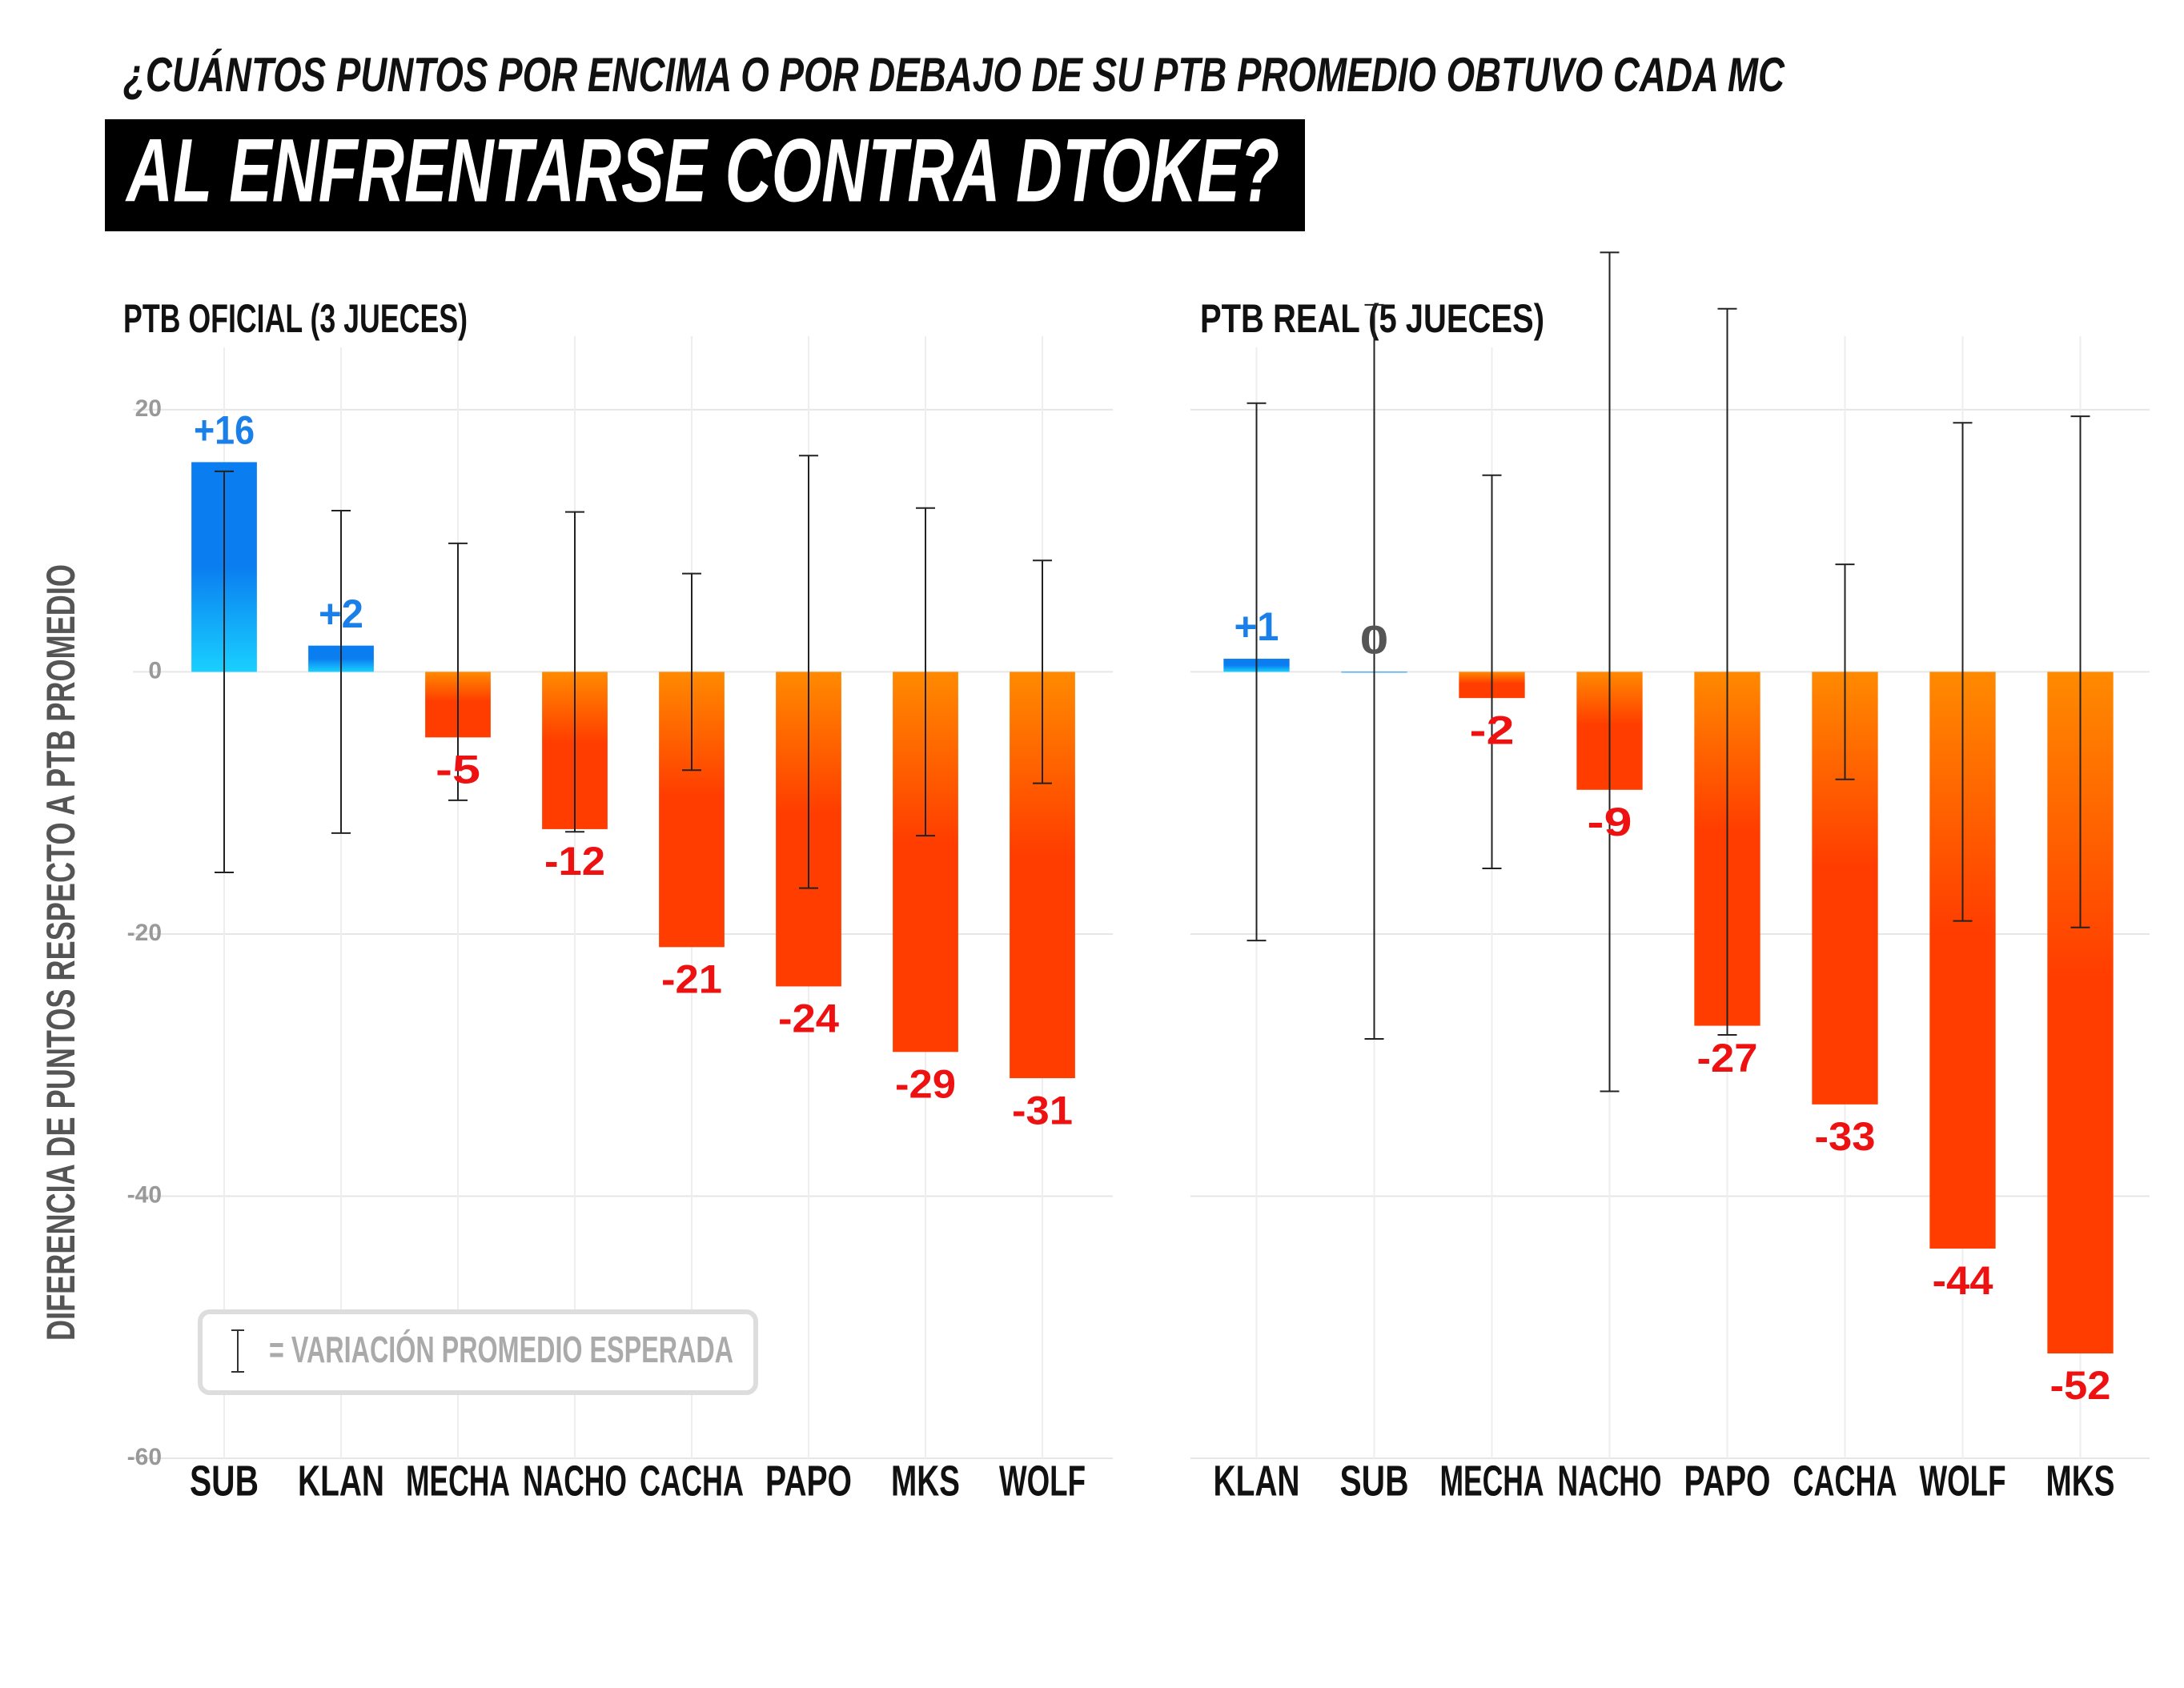  What do you see at coordinates (1963, 1280) in the screenshot?
I see `value-label: -44` at bounding box center [1963, 1280].